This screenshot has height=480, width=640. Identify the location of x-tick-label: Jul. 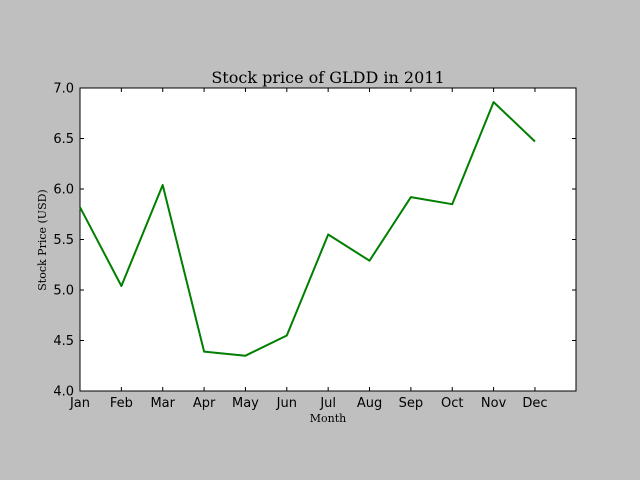
(327, 403).